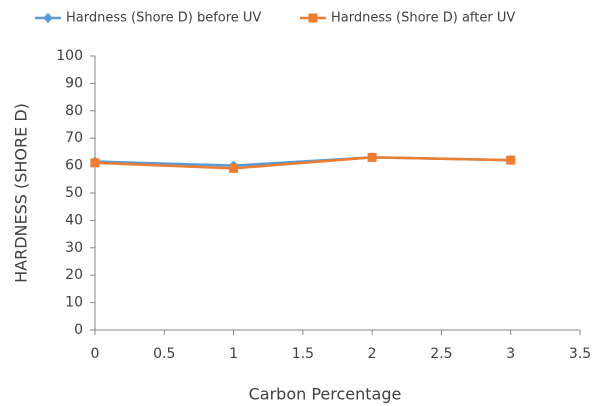  What do you see at coordinates (21, 193) in the screenshot?
I see `y-axis-label: HARDNESS (SHORE D)` at bounding box center [21, 193].